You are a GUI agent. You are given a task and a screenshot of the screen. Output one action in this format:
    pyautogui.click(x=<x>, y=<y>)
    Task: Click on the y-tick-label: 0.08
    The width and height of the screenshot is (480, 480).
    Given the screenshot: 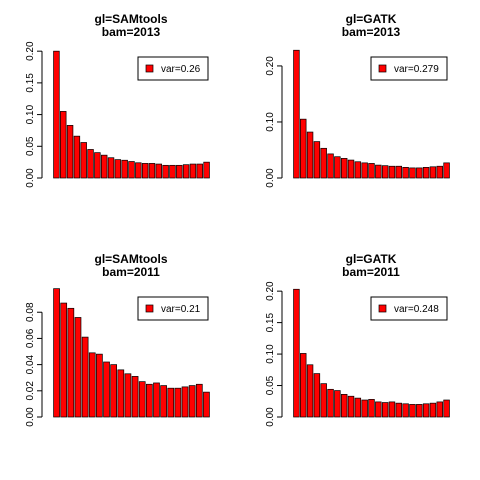 What is the action you would take?
    pyautogui.click(x=30, y=312)
    